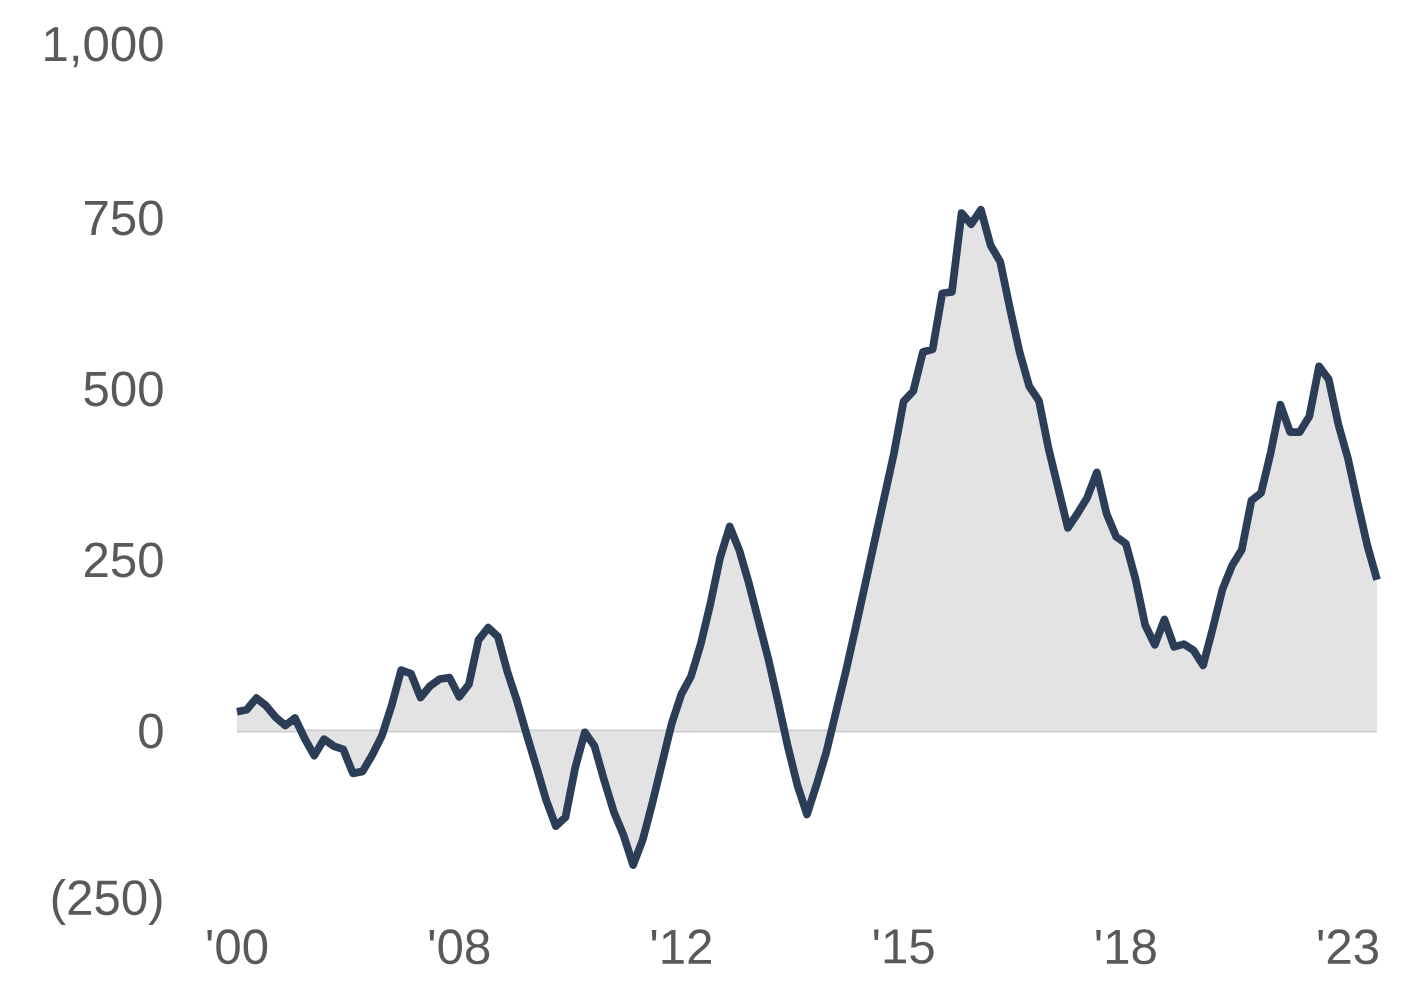 The height and width of the screenshot is (1000, 1415). What do you see at coordinates (151, 731) in the screenshot?
I see `y-tick-label: 0` at bounding box center [151, 731].